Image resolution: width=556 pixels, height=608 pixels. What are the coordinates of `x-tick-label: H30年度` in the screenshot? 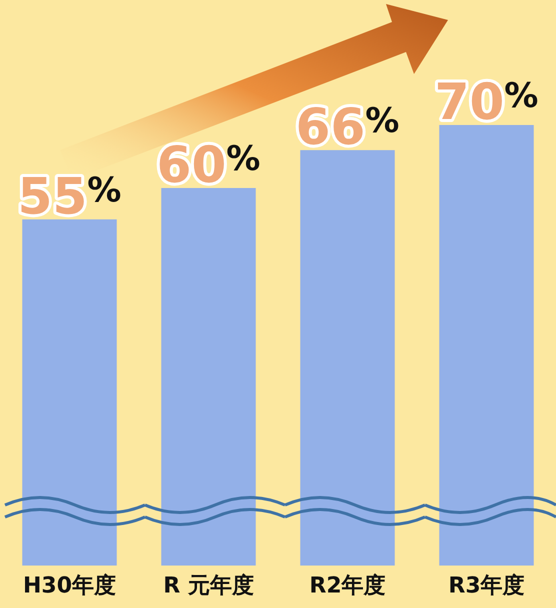 It's located at (69, 585).